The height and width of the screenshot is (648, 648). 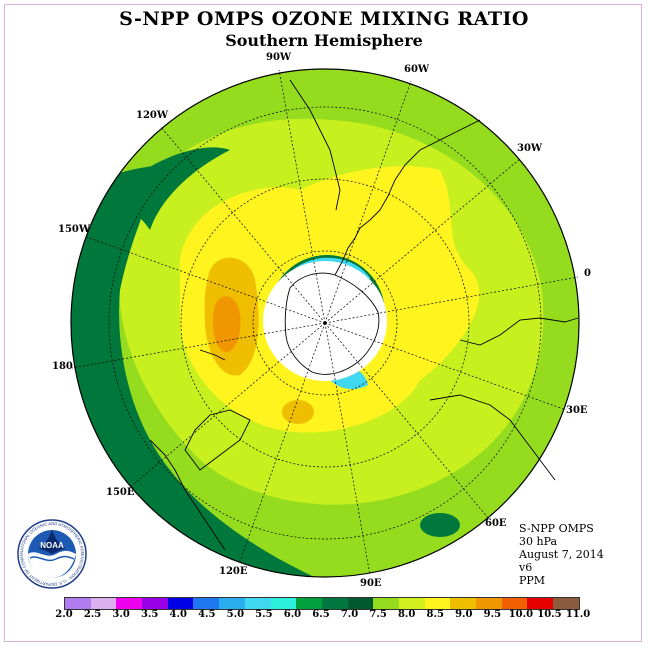 I want to click on version-label: v6, so click(x=526, y=567).